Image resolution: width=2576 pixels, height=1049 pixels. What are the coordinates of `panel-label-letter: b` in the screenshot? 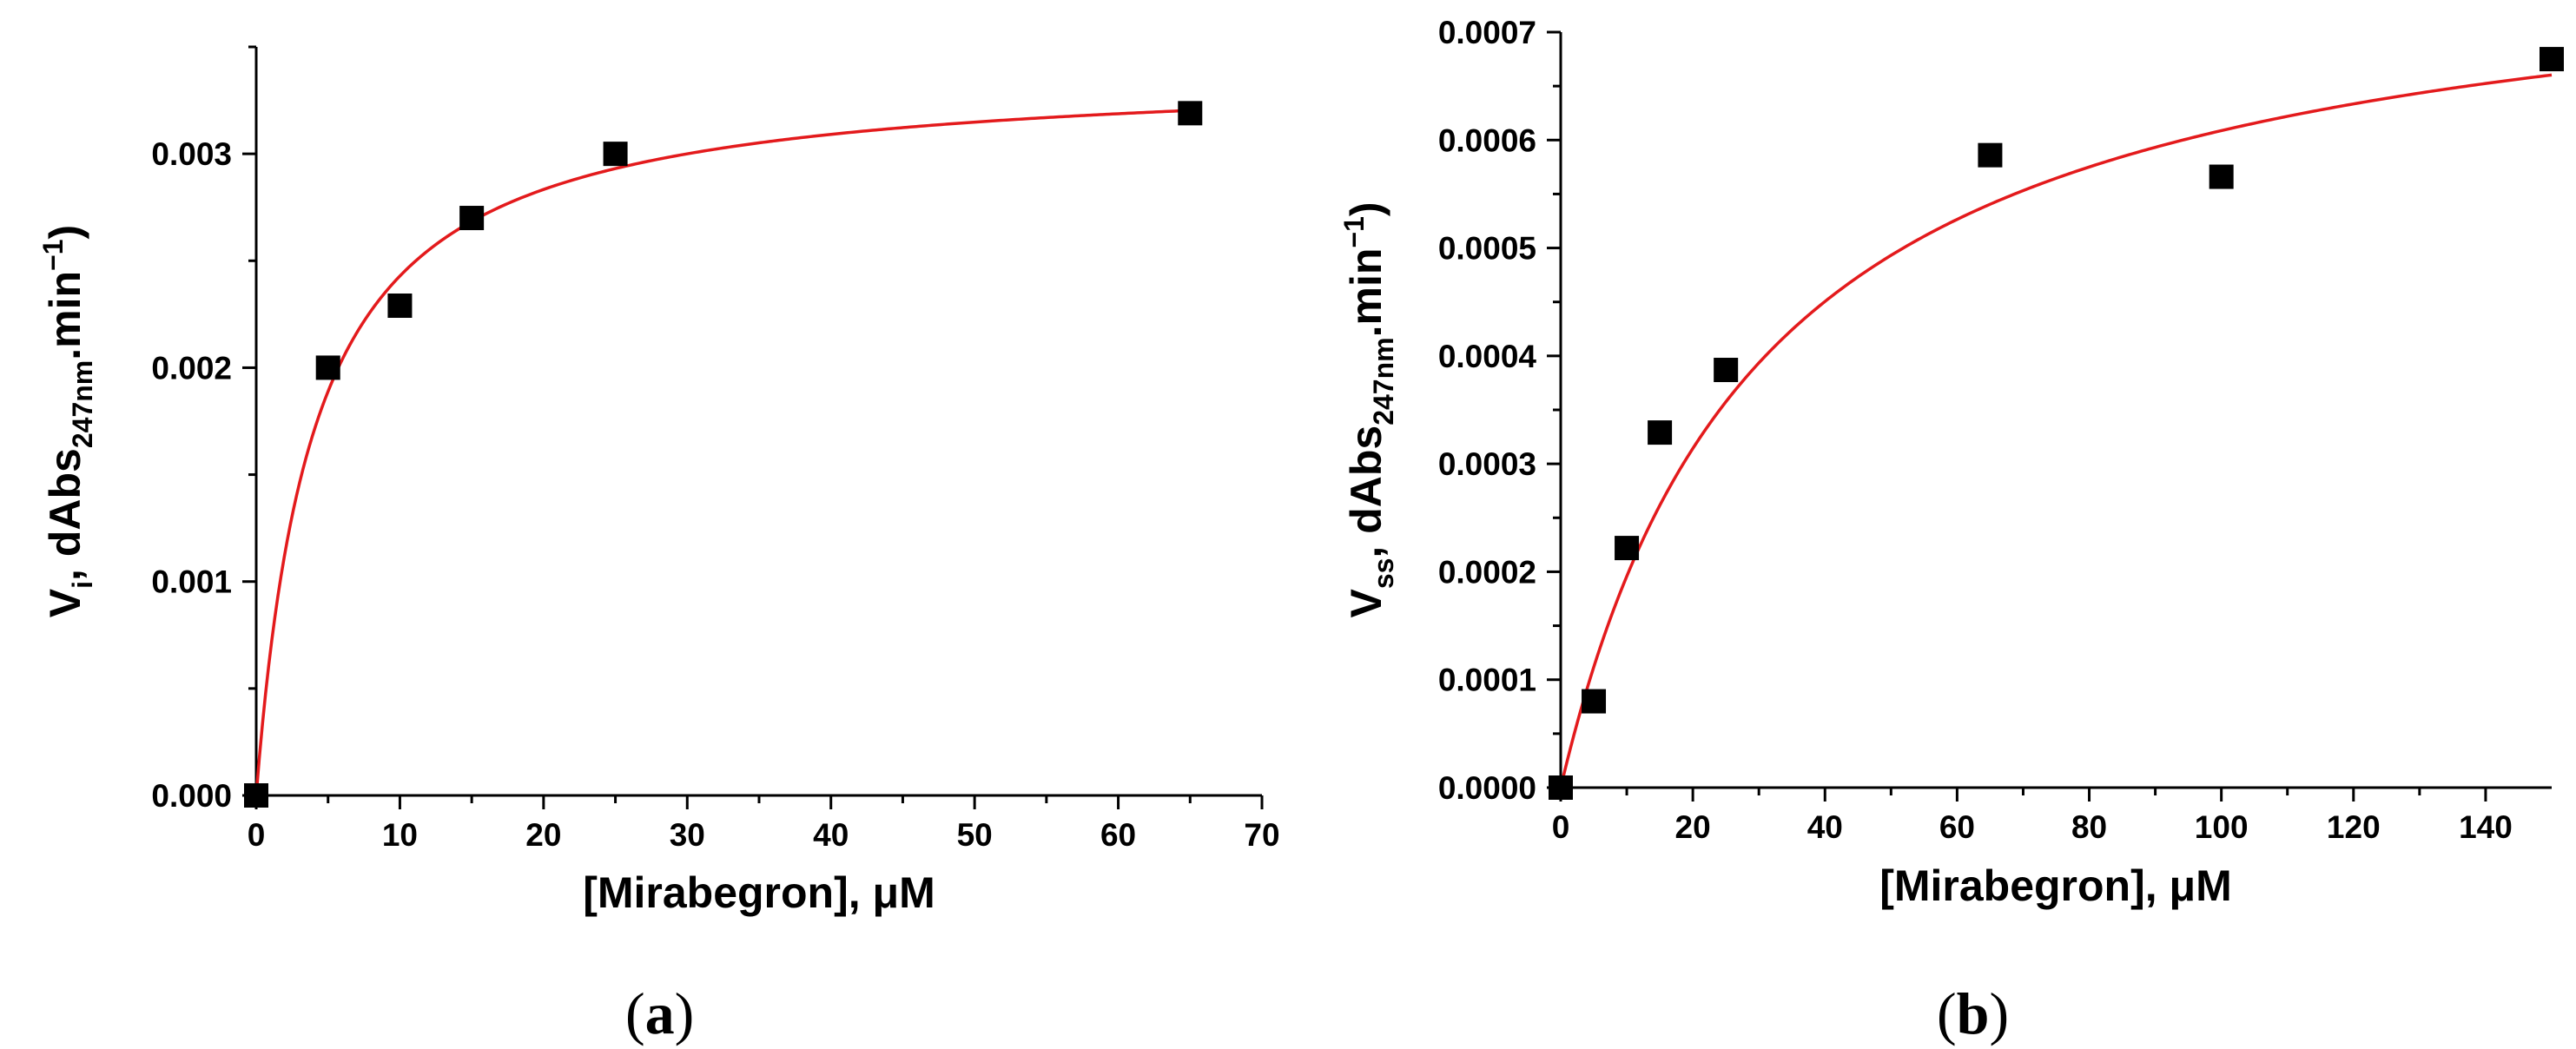 It's located at (1974, 1013).